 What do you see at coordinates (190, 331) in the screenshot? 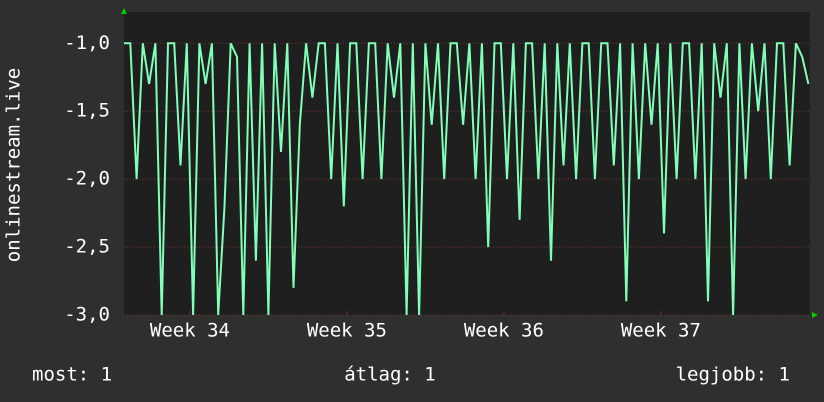
I see `x-tick-label: Week 34` at bounding box center [190, 331].